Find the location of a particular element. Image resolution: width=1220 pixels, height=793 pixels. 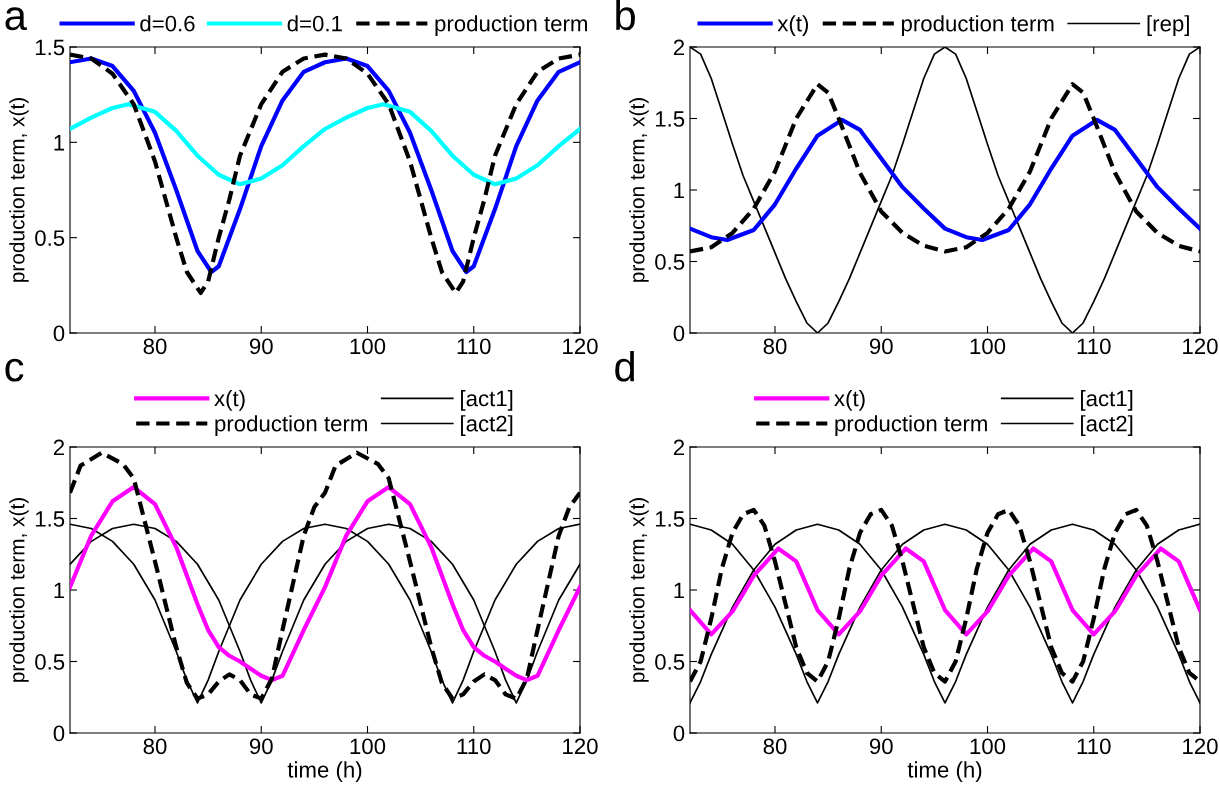

chart-title: c is located at coordinates (14, 370).